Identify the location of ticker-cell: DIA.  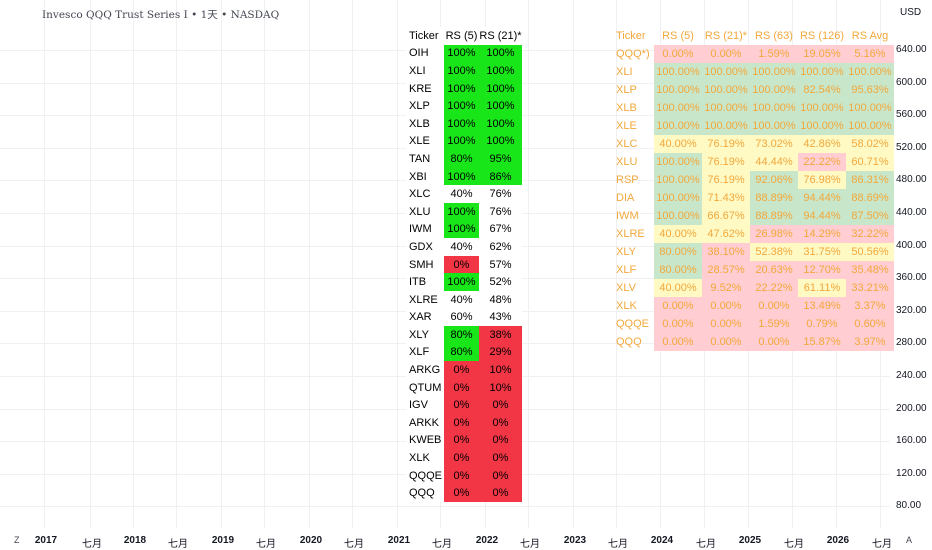
(625, 198).